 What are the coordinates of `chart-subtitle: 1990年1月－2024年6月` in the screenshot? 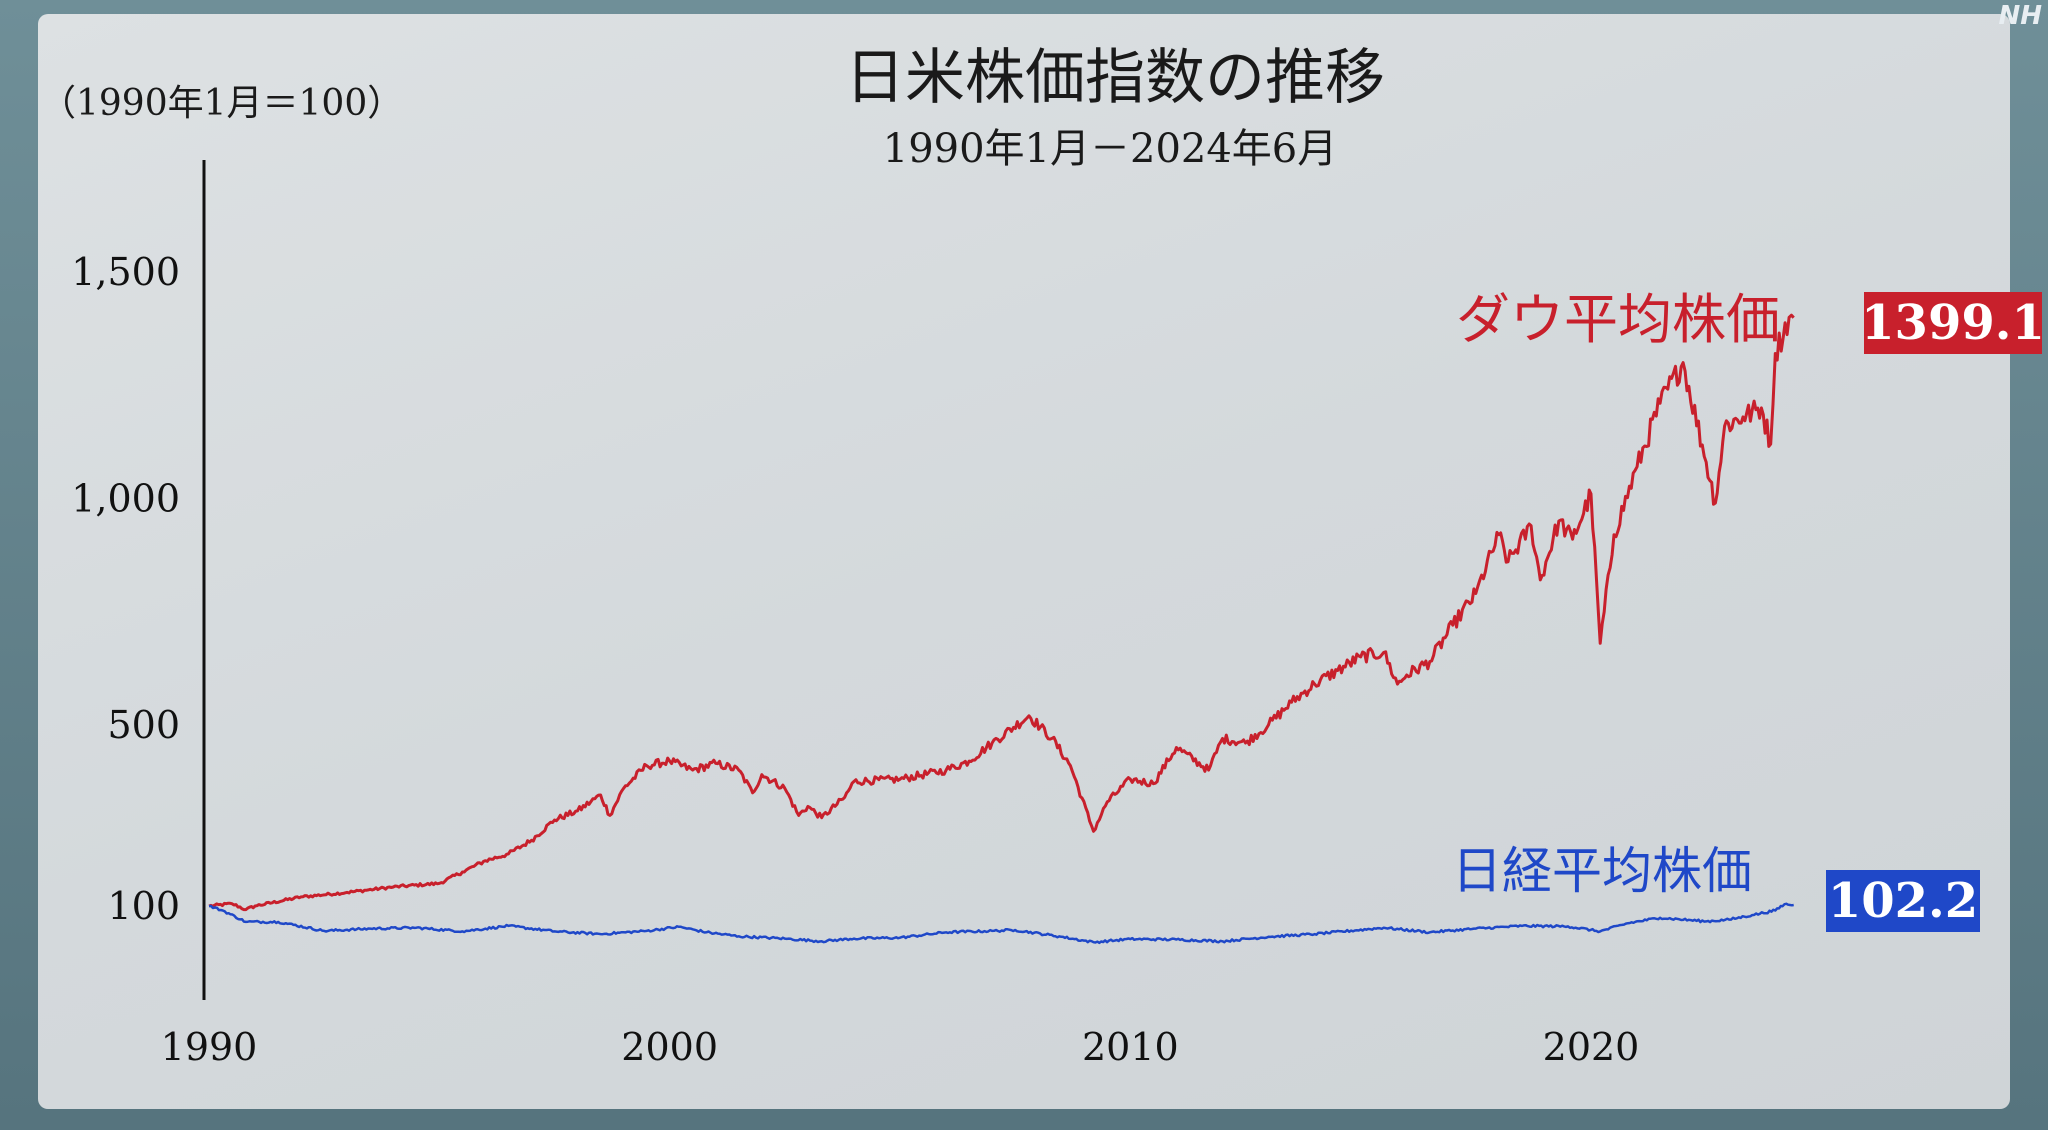 It's located at (1110, 149).